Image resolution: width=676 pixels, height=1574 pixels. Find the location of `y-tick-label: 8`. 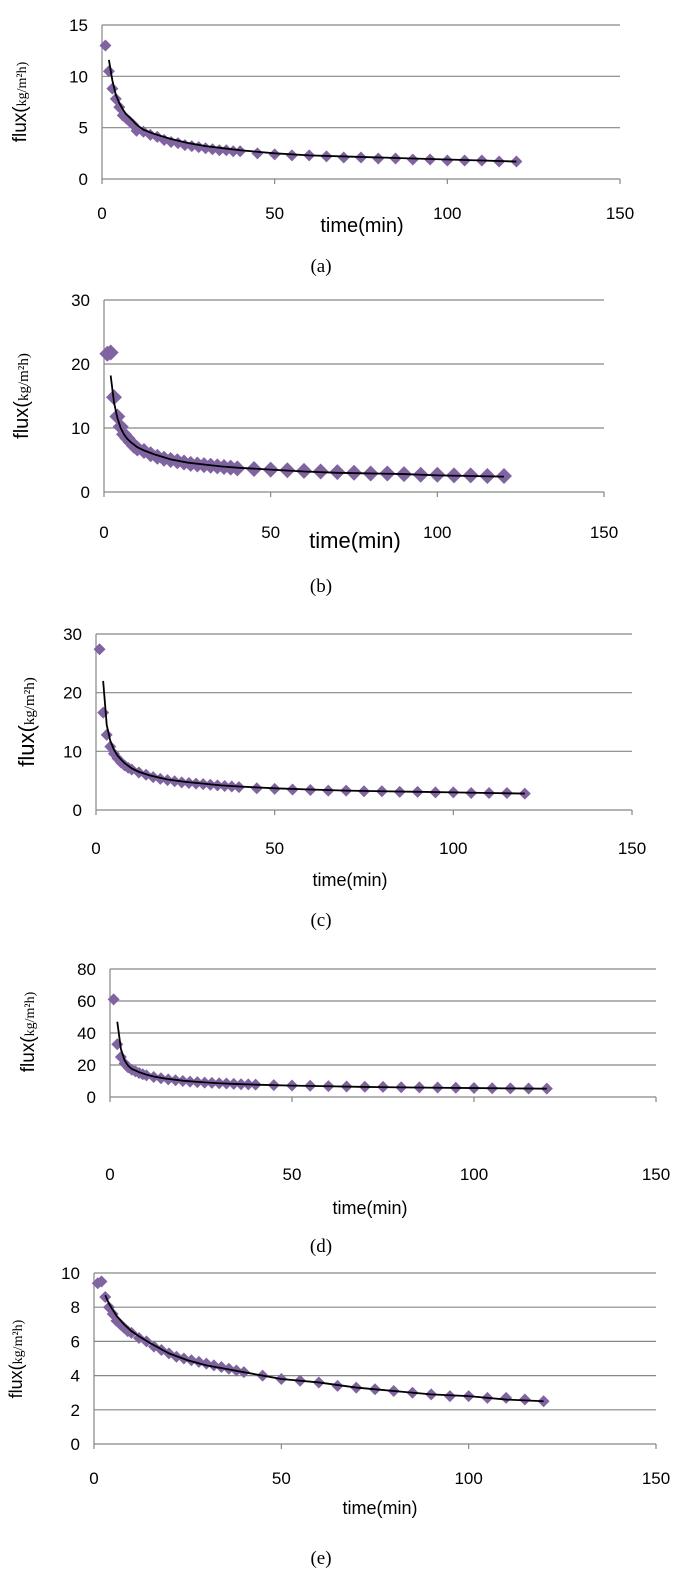

y-tick-label: 8 is located at coordinates (75, 1307).